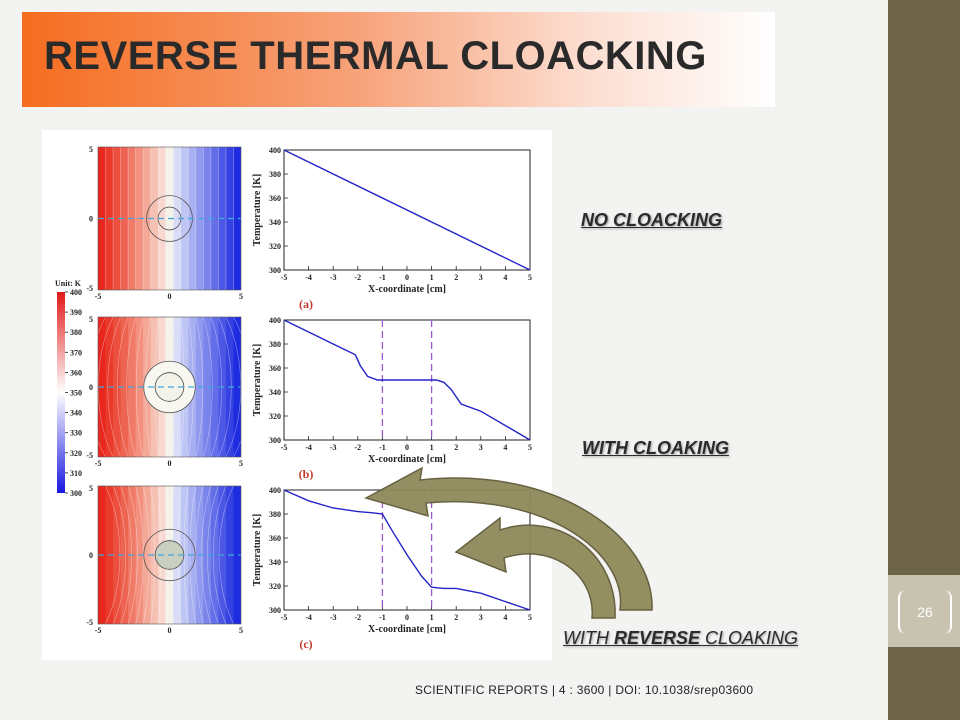 The image size is (960, 720). What do you see at coordinates (432, 617) in the screenshot?
I see `x-tick-label: 1` at bounding box center [432, 617].